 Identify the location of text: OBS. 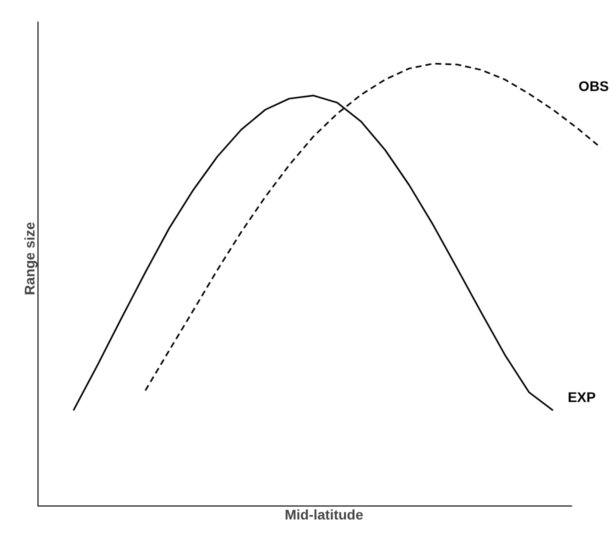
(593, 86).